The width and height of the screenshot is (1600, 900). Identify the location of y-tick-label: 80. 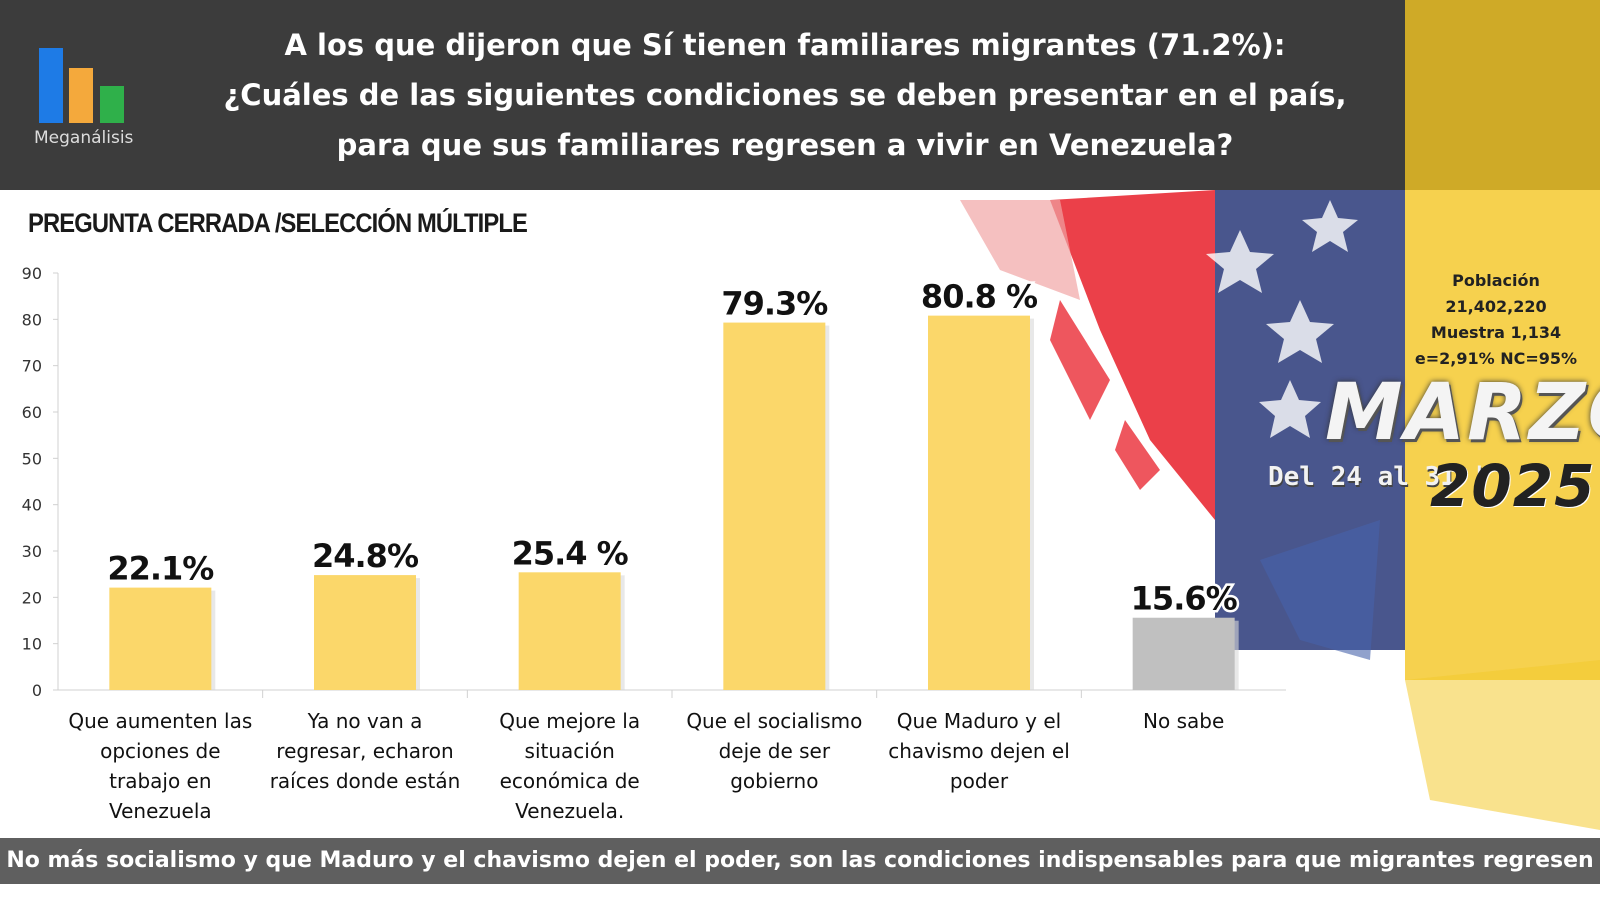
(32, 319).